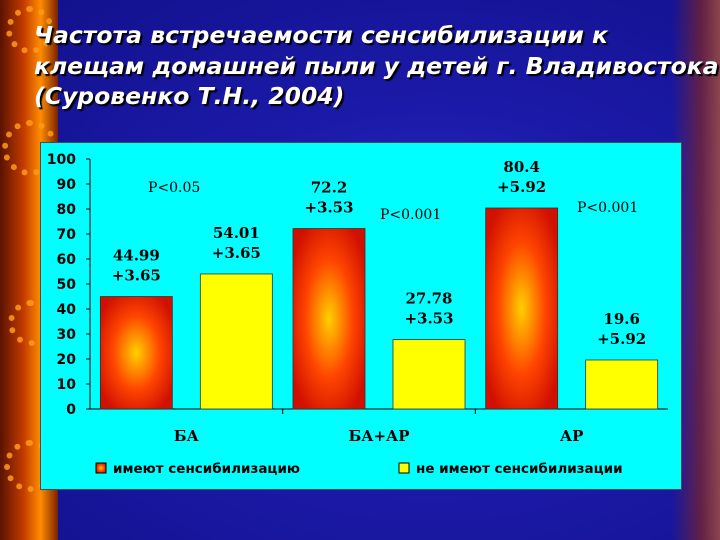  I want to click on y-tick-label: 80, so click(67, 210).